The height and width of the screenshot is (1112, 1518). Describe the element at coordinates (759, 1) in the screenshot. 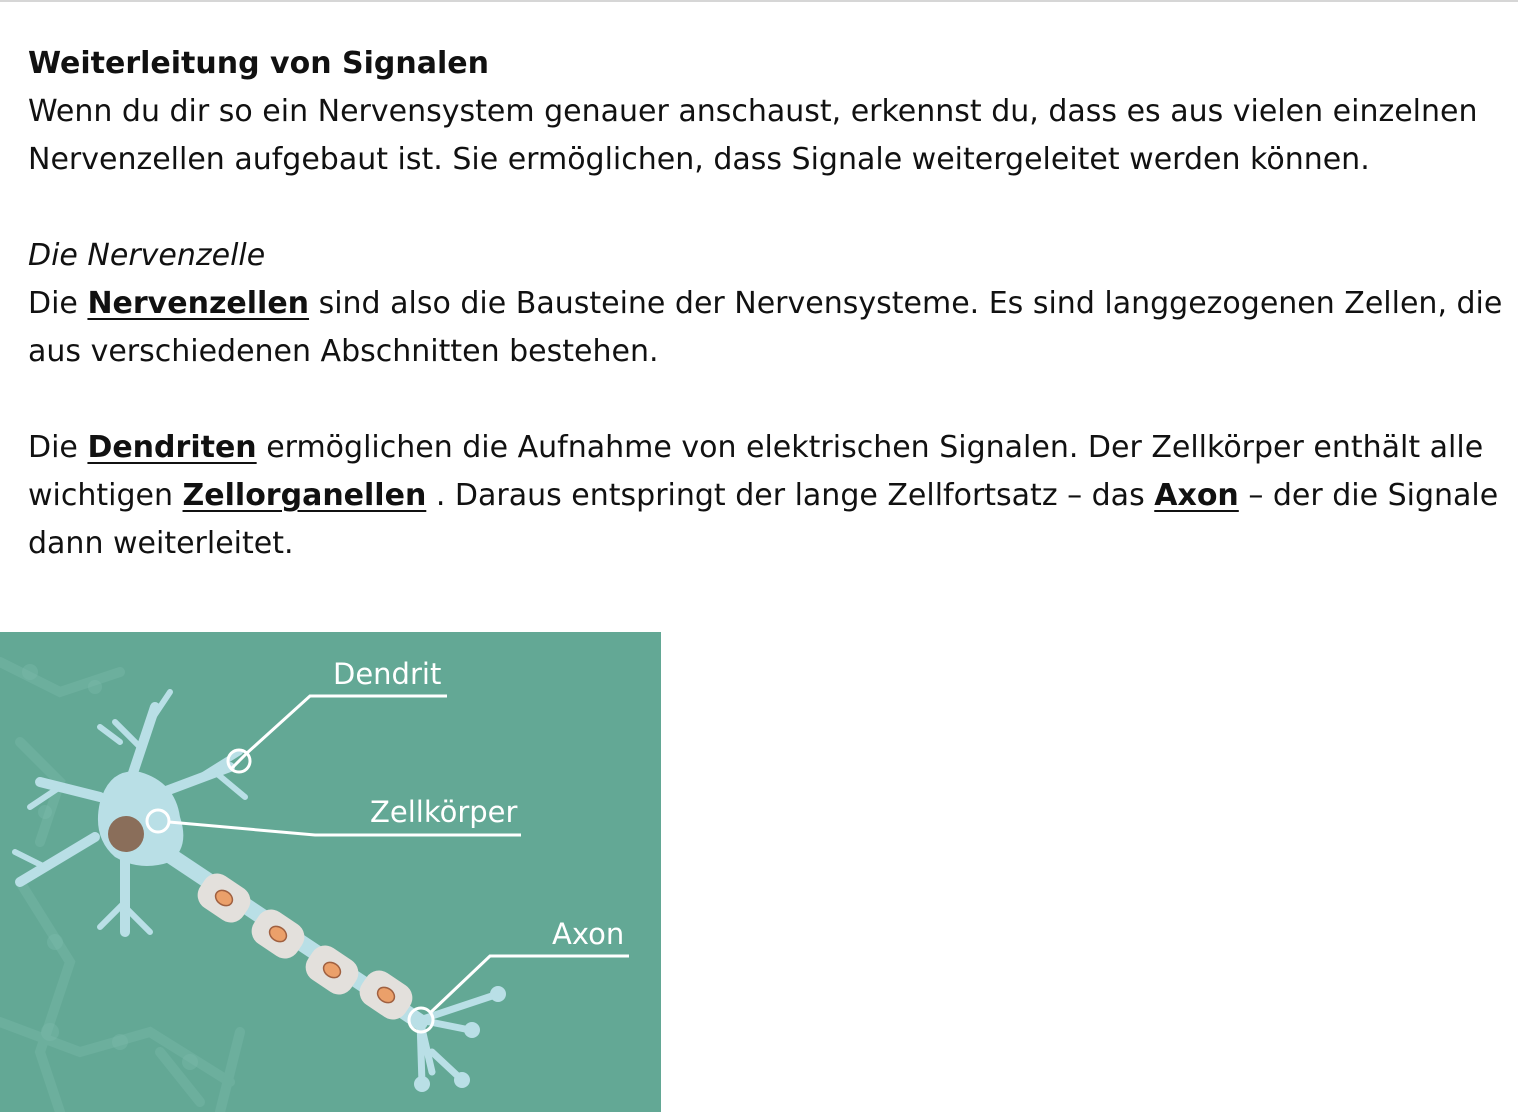

I see `top-border` at that location.